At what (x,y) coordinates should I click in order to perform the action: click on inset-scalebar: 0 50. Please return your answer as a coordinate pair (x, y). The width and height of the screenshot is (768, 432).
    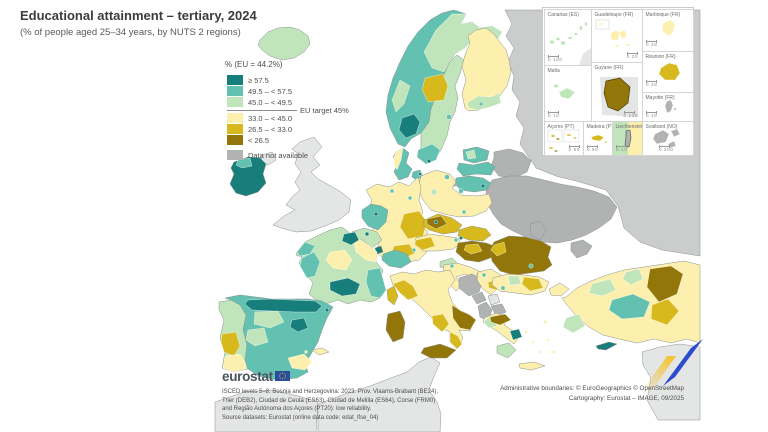
    Looking at the image, I should click on (574, 149).